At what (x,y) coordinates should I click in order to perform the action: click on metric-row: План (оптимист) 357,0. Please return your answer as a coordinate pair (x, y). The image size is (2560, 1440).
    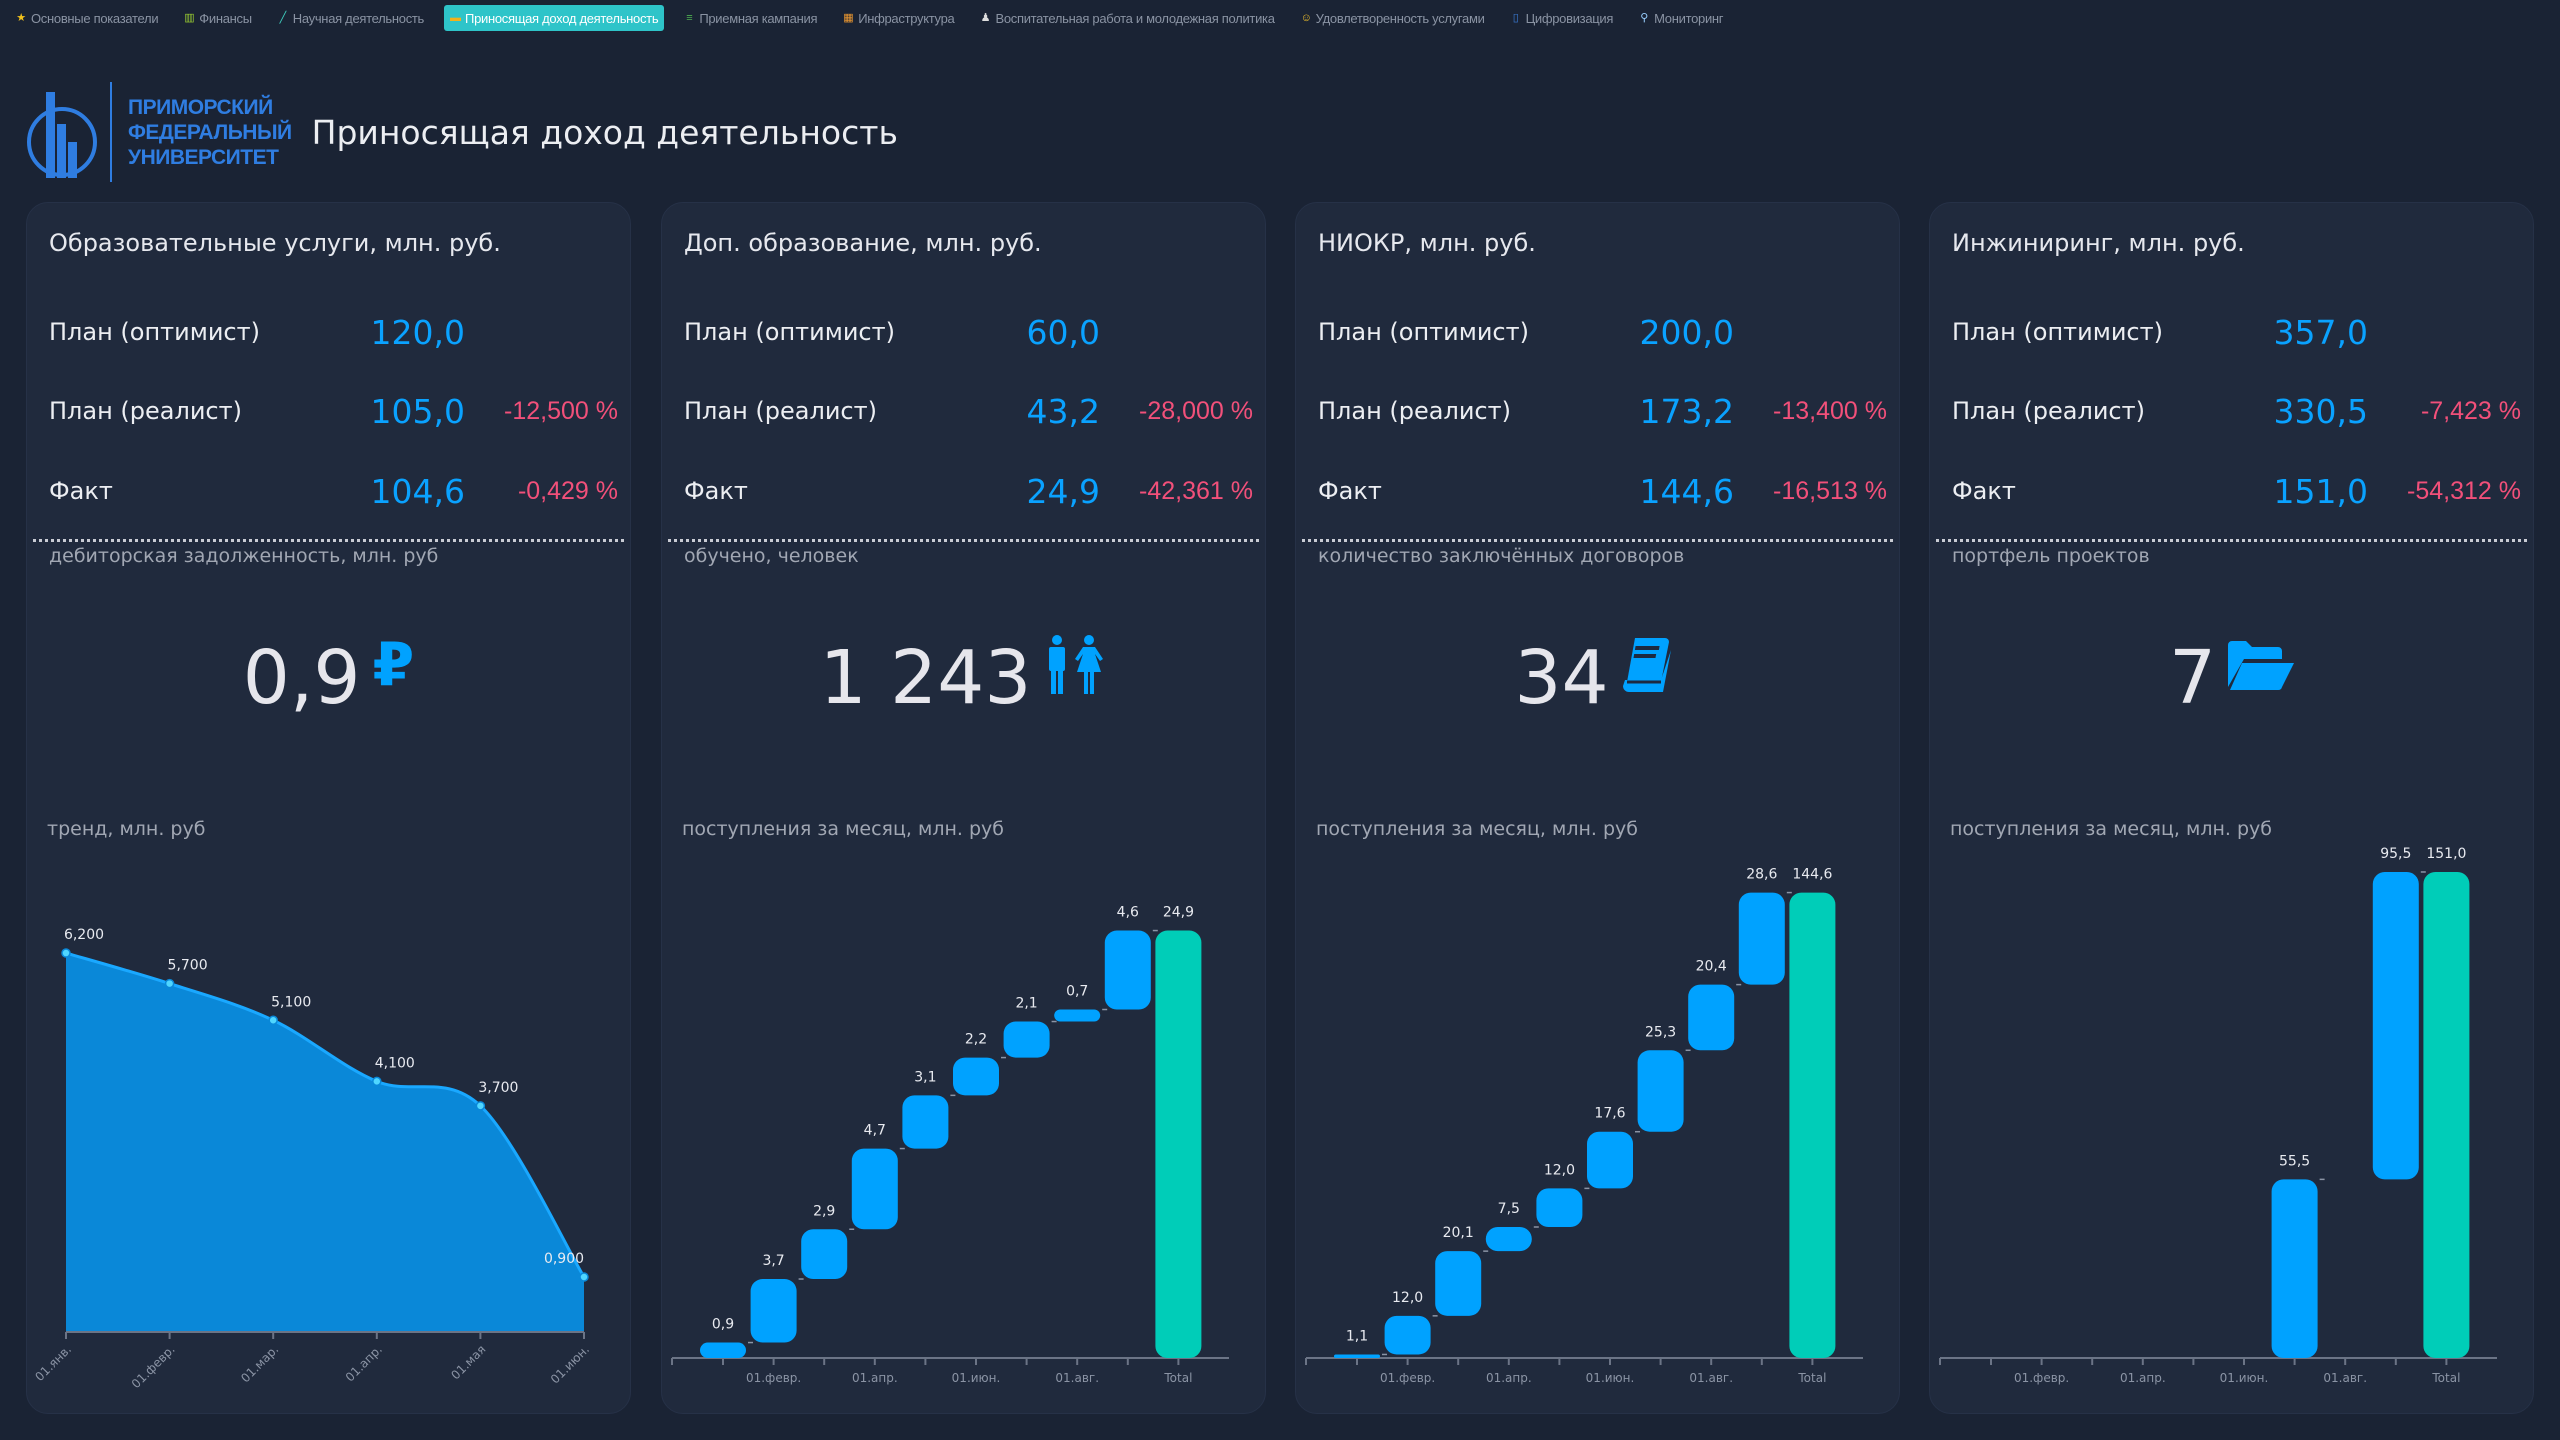
    Looking at the image, I should click on (2236, 332).